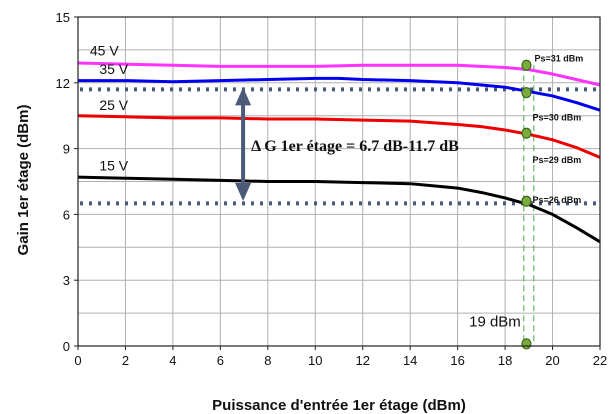 The width and height of the screenshot is (611, 414). What do you see at coordinates (113, 69) in the screenshot?
I see `curve-label-35v: 35 V` at bounding box center [113, 69].